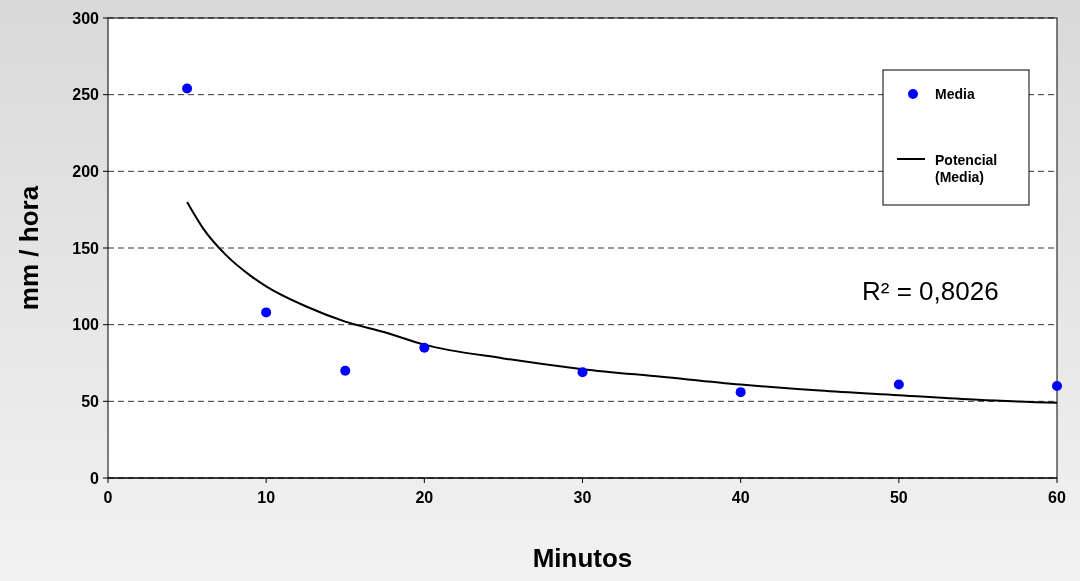 Image resolution: width=1080 pixels, height=581 pixels. Describe the element at coordinates (86, 248) in the screenshot. I see `y-tick-label: 150` at that location.